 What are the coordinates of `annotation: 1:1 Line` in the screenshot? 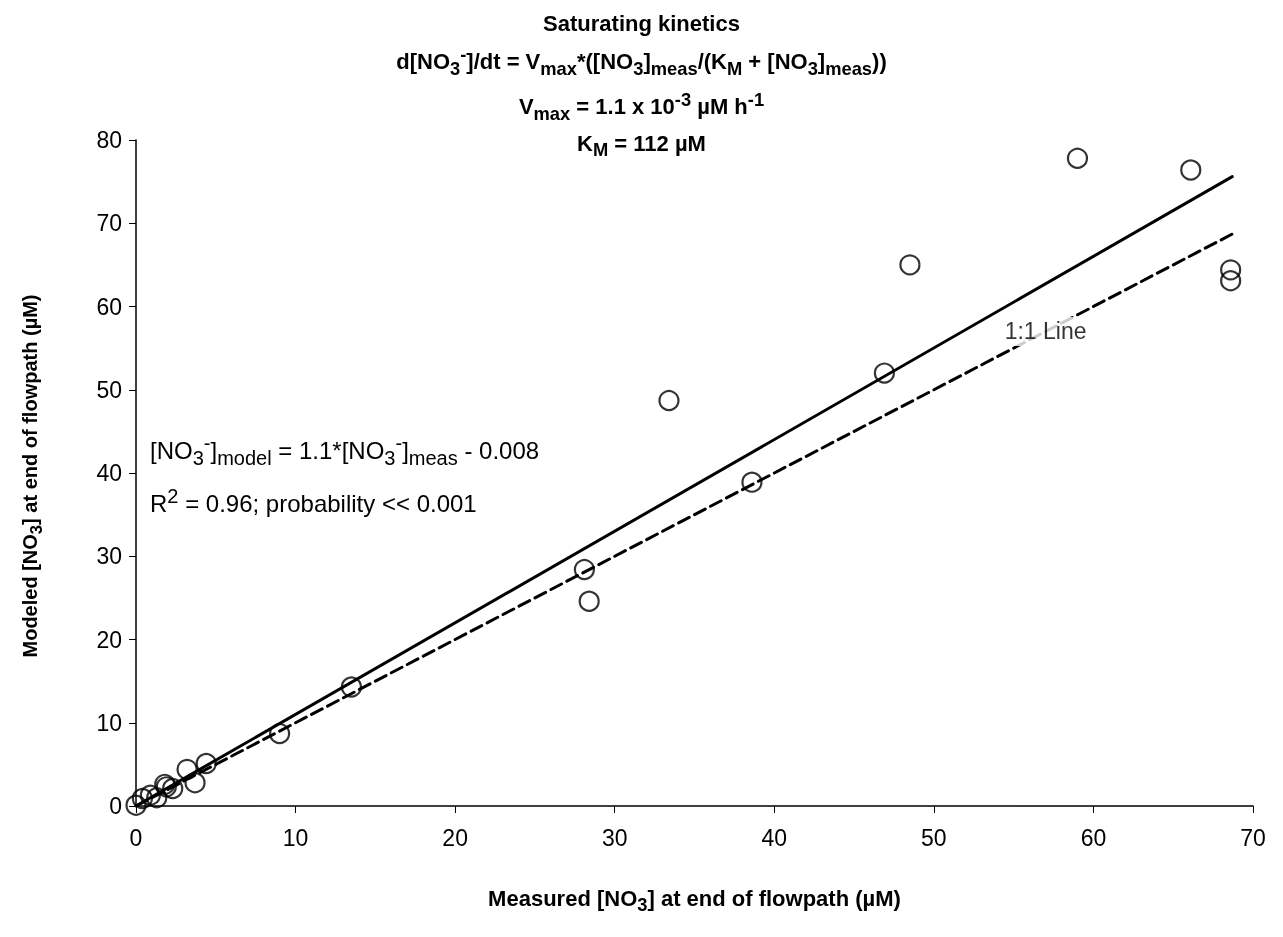 It's located at (1045, 331).